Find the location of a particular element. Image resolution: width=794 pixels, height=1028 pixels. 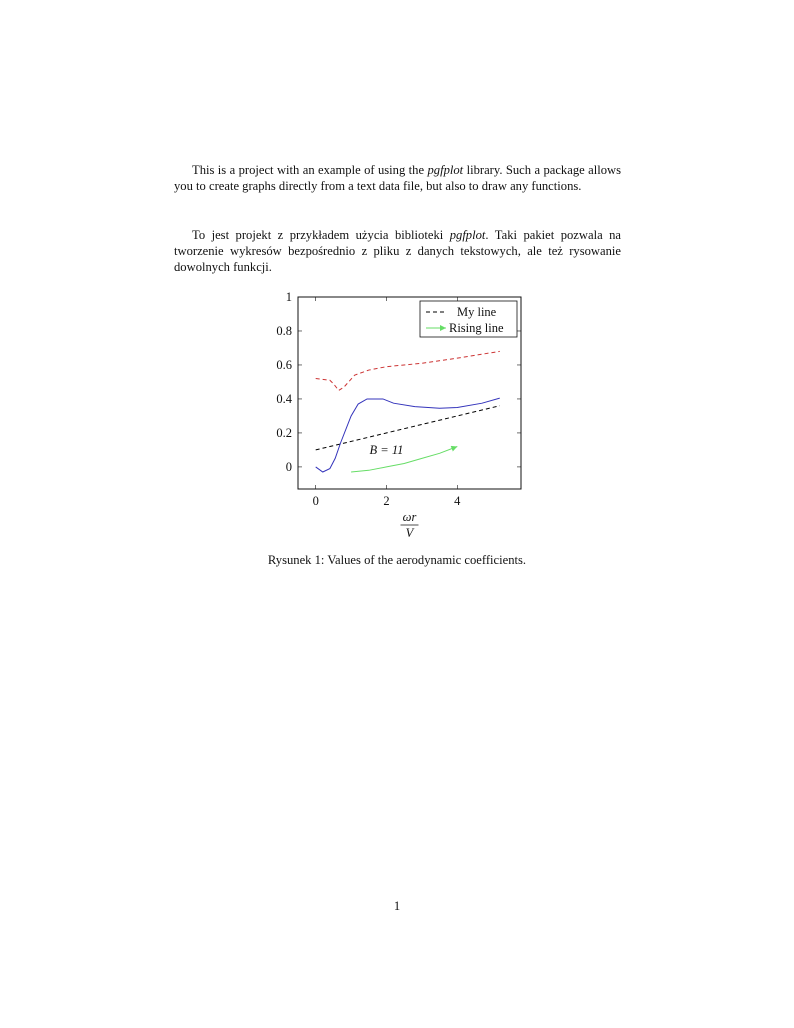

legend: My line Rising line is located at coordinates (468, 319).